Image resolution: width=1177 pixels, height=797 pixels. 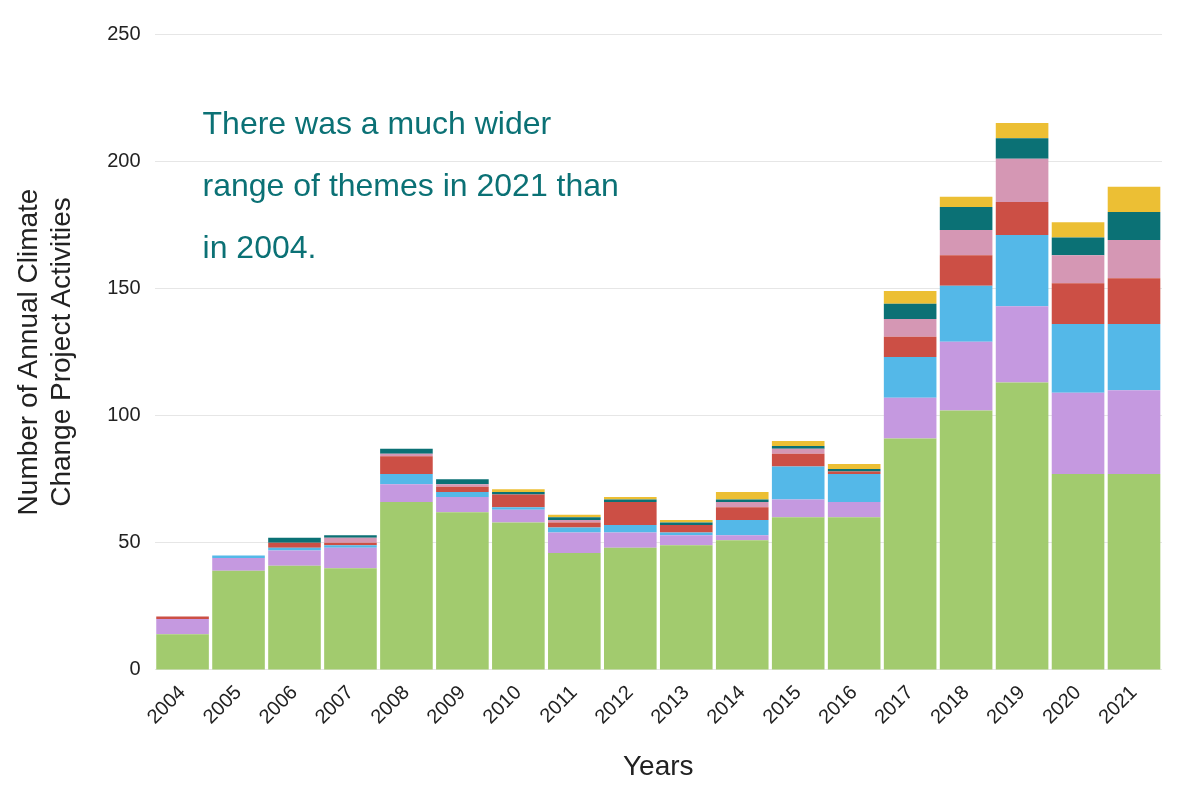 I want to click on annotation: There was a much wider range of themes in 2021 than in 2004., so click(x=410, y=184).